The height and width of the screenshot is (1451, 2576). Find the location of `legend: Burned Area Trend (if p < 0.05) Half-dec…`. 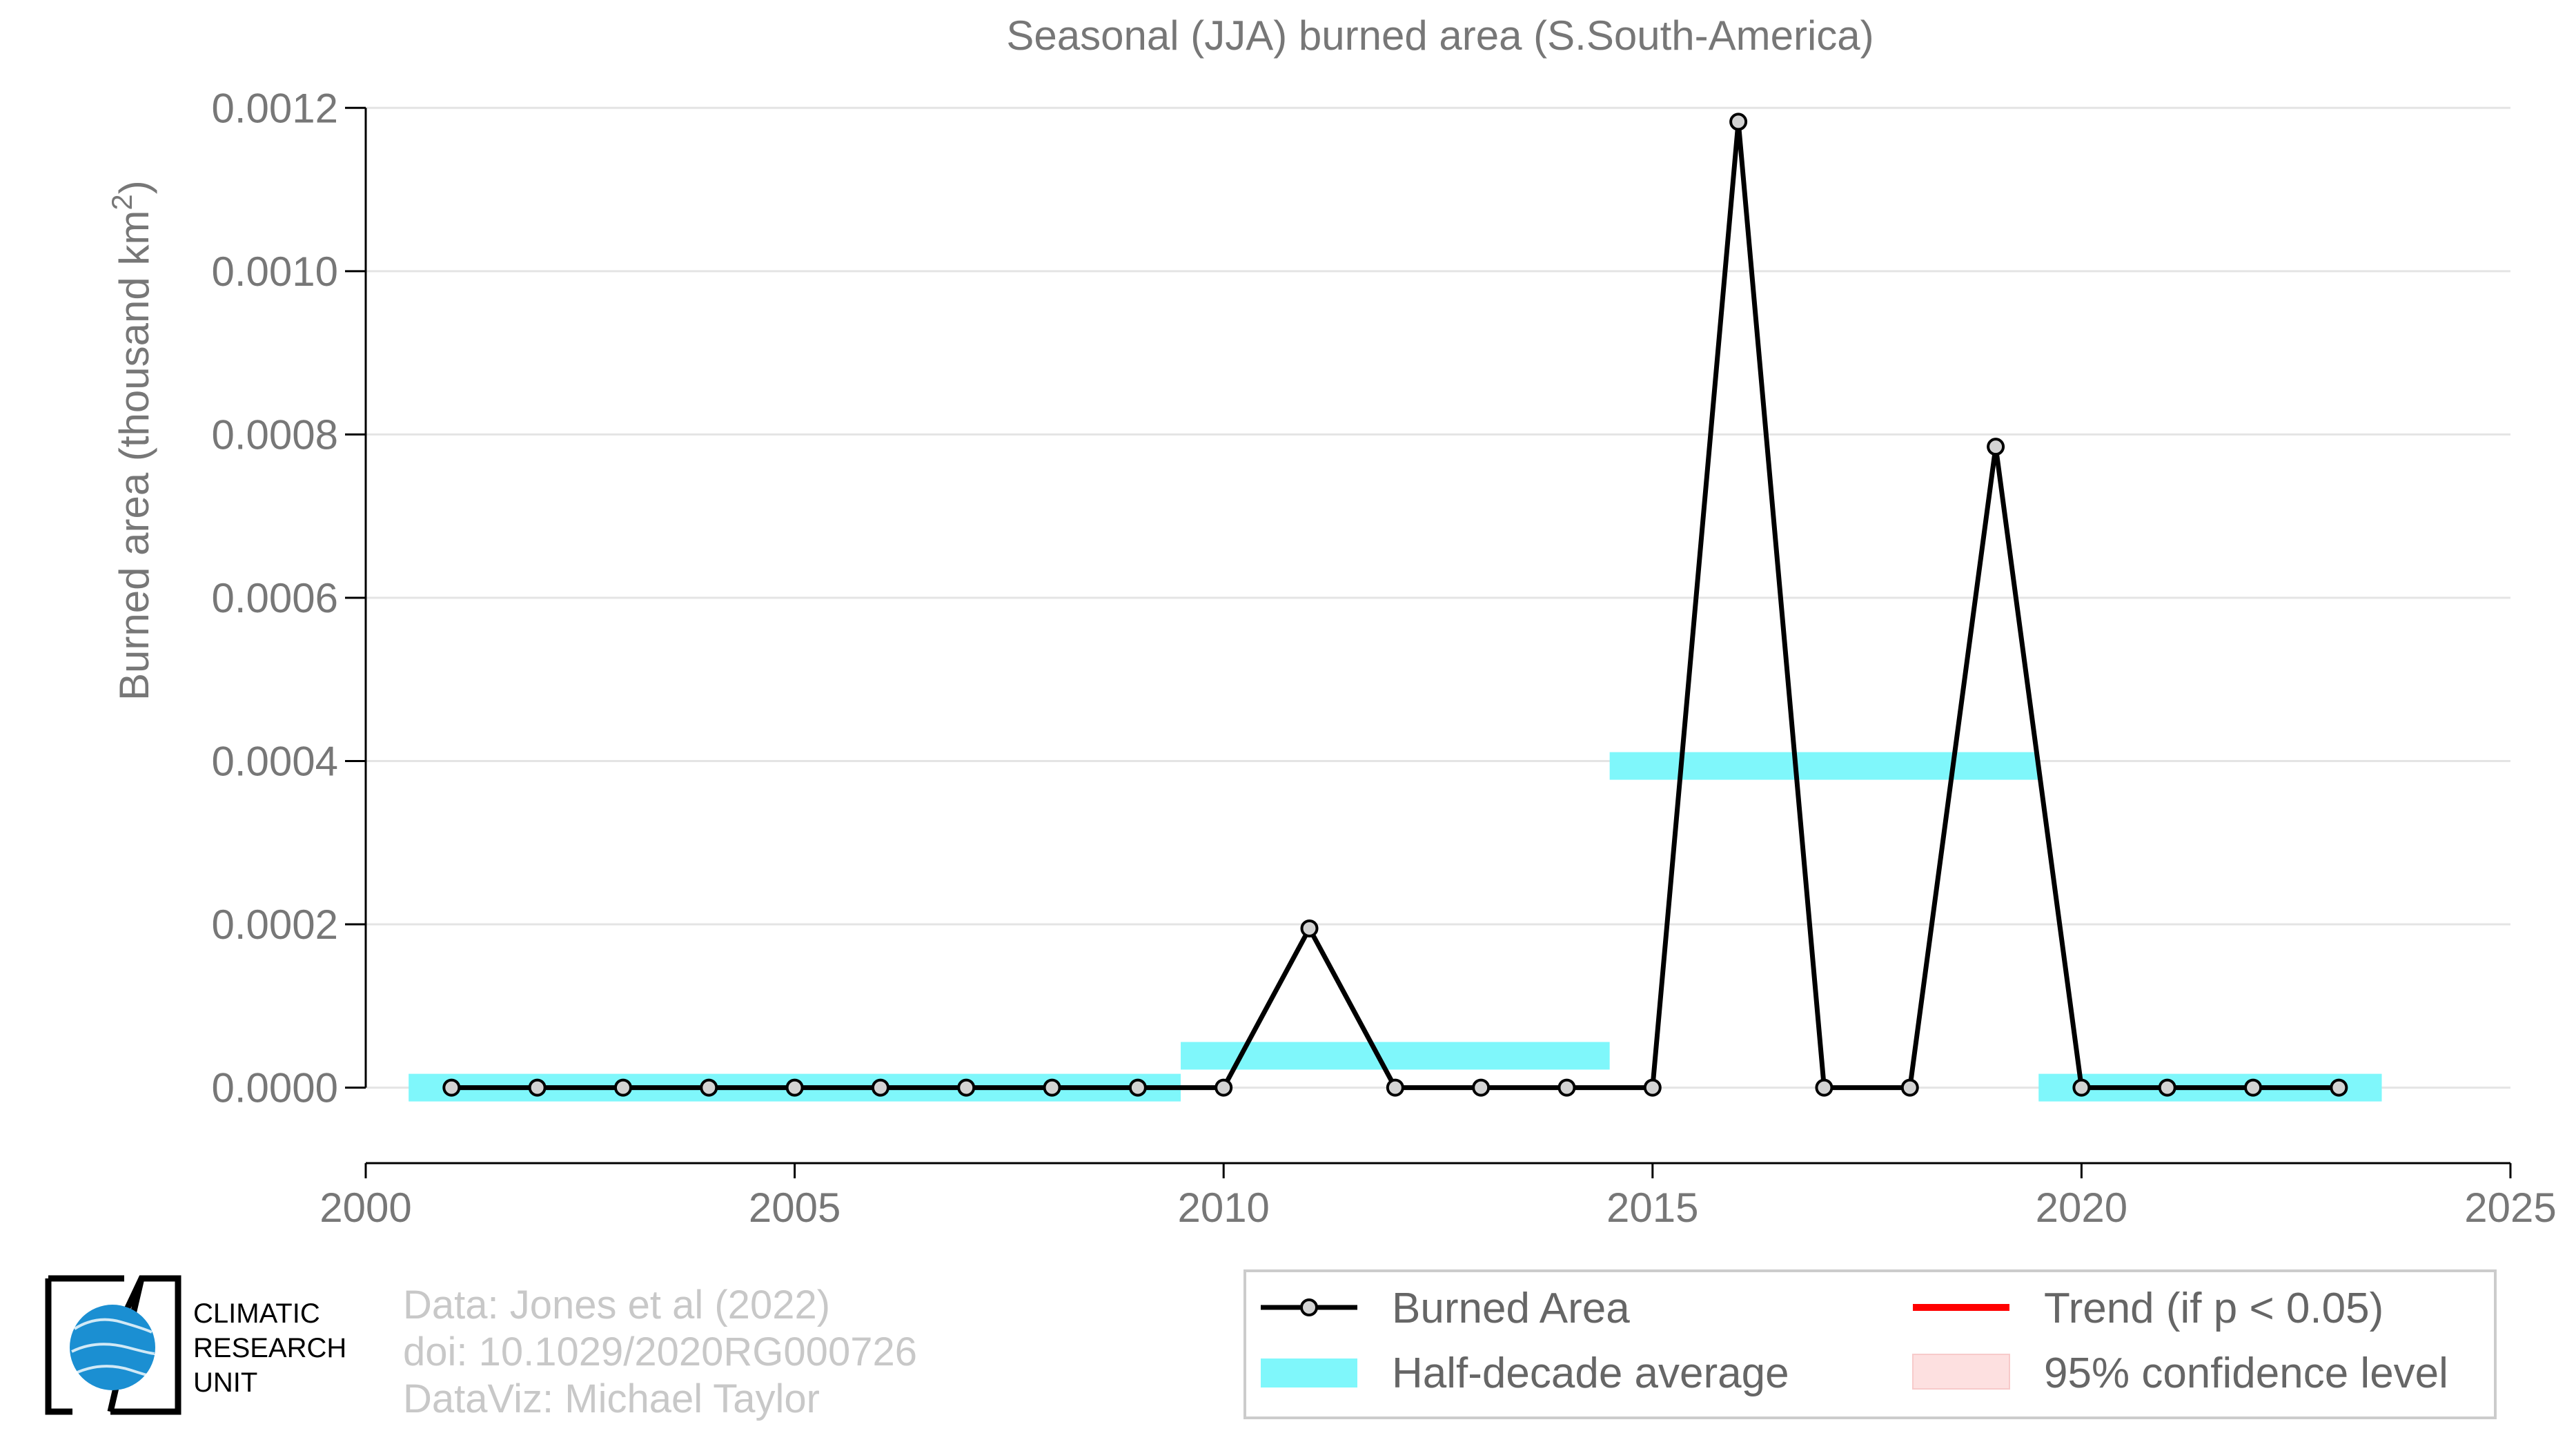

legend: Burned Area Trend (if p < 0.05) Half-dec… is located at coordinates (1870, 1344).